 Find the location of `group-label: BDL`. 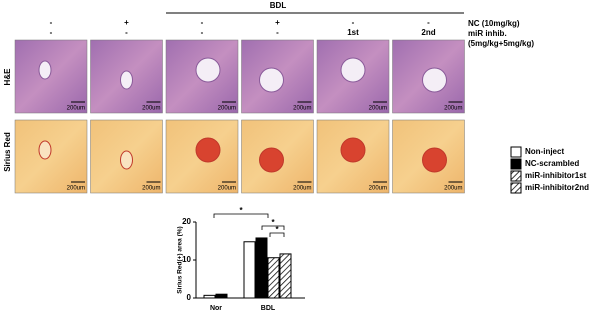

group-label: BDL is located at coordinates (278, 5).